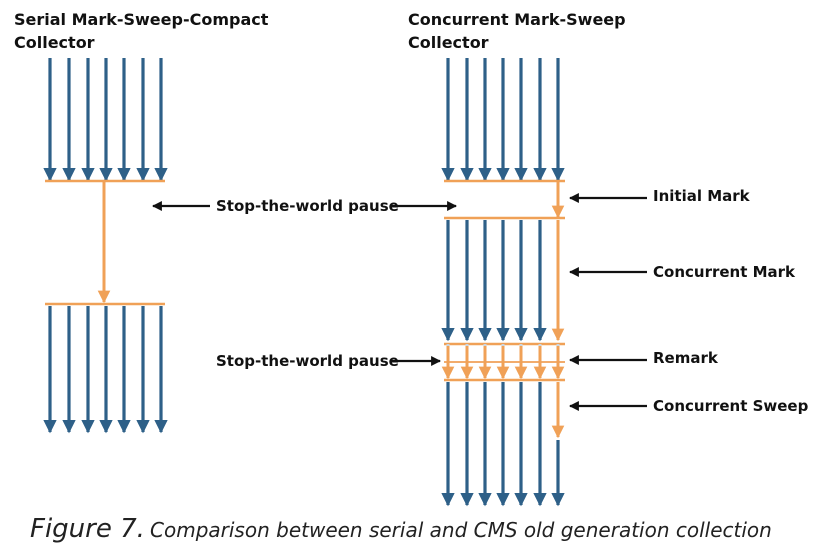  What do you see at coordinates (731, 406) in the screenshot?
I see `concurrent-sweep-label: Concurrent Sweep` at bounding box center [731, 406].